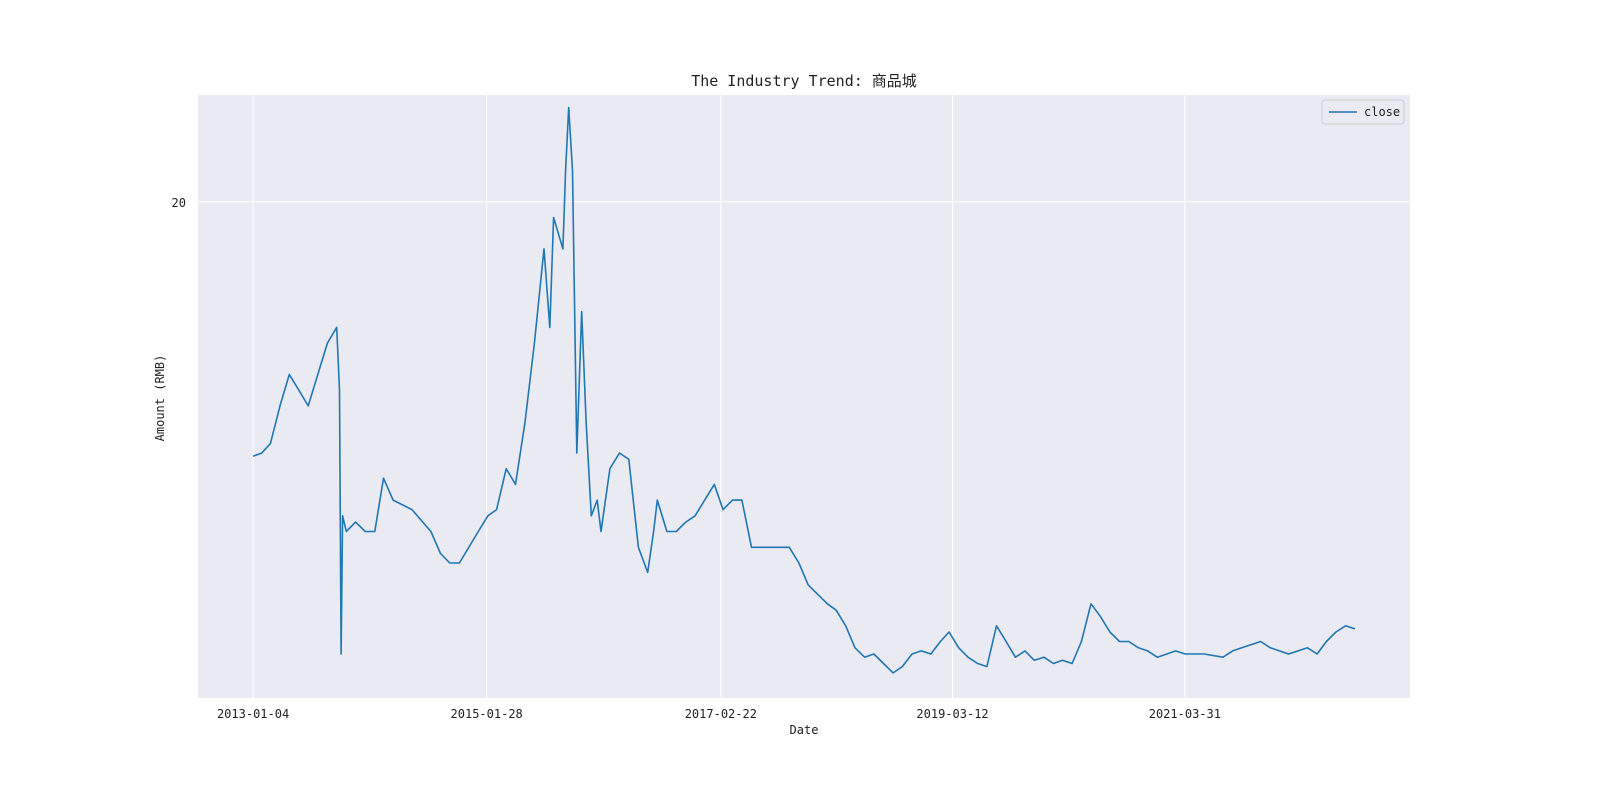 The image size is (1600, 804). I want to click on y-tick-labels: 20, so click(179, 203).